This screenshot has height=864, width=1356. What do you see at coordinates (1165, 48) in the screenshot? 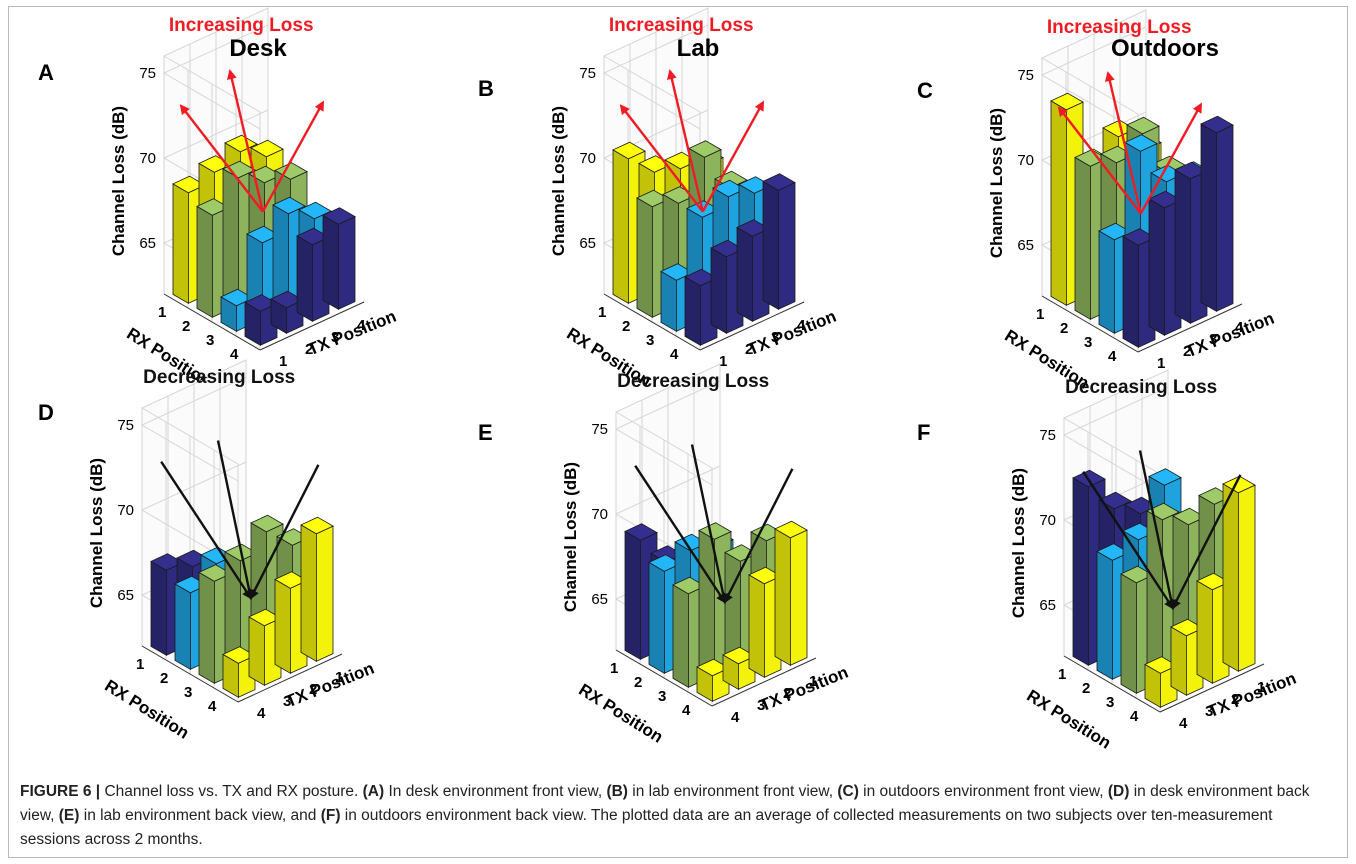
I see `panel-title: Outdoors` at bounding box center [1165, 48].